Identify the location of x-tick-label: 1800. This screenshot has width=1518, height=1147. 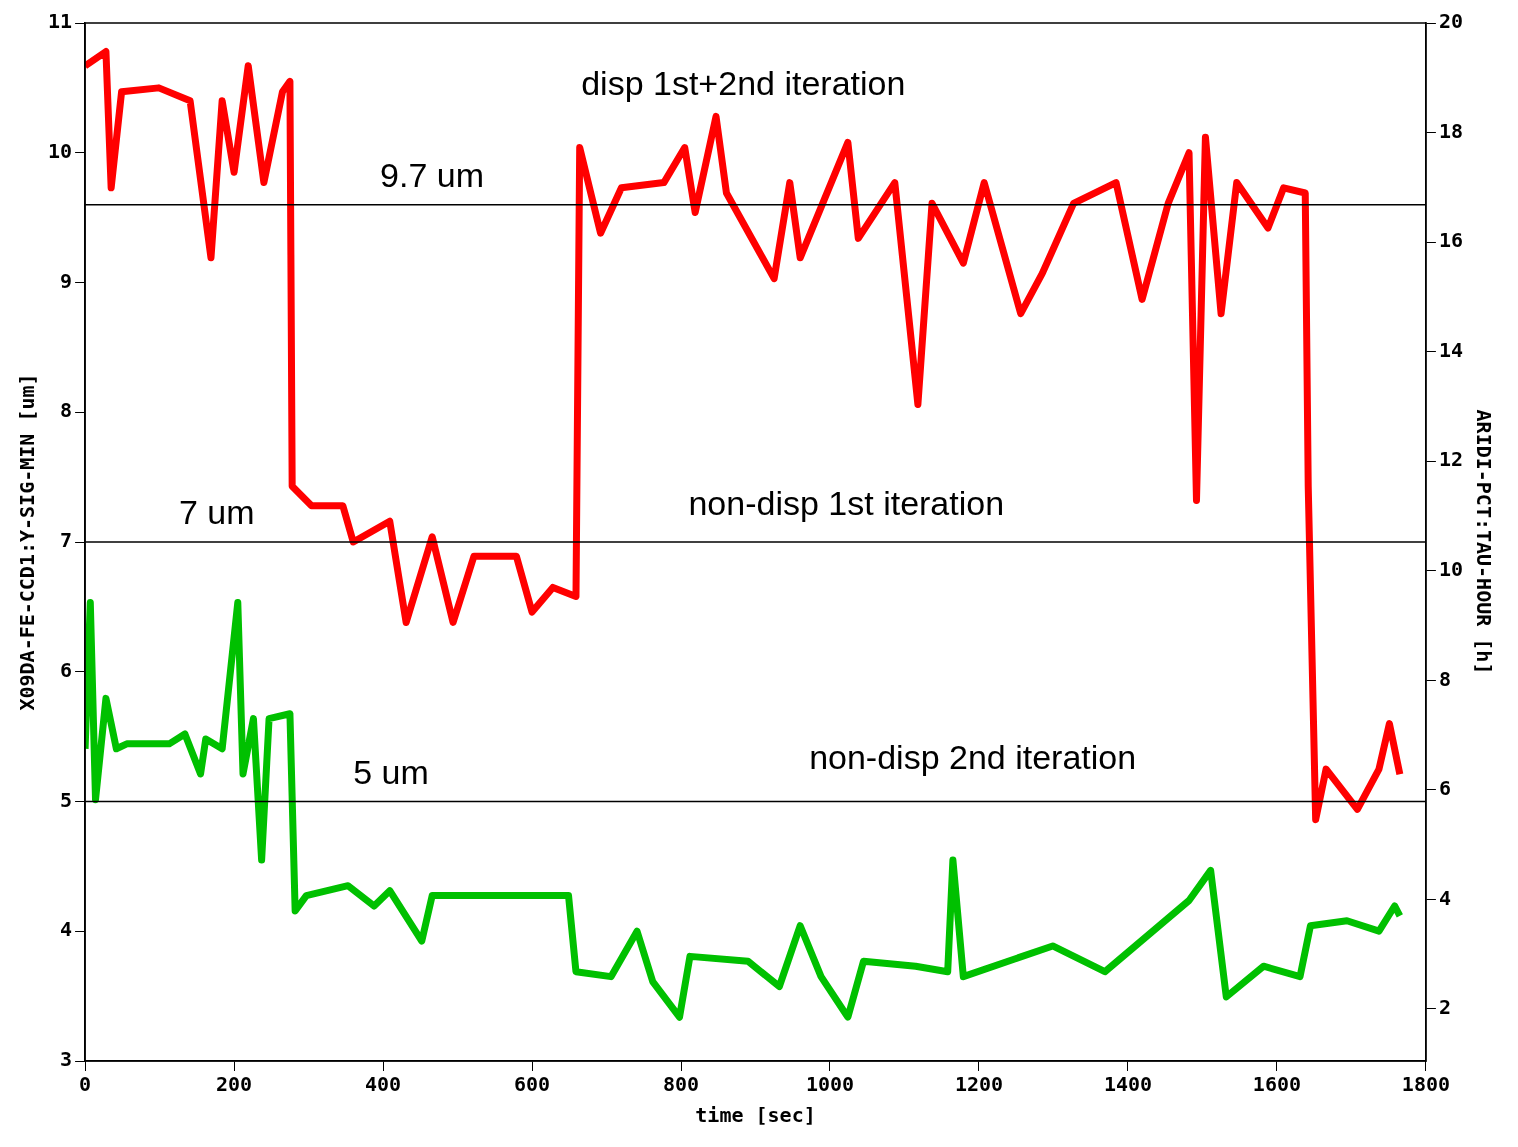
(1425, 1084).